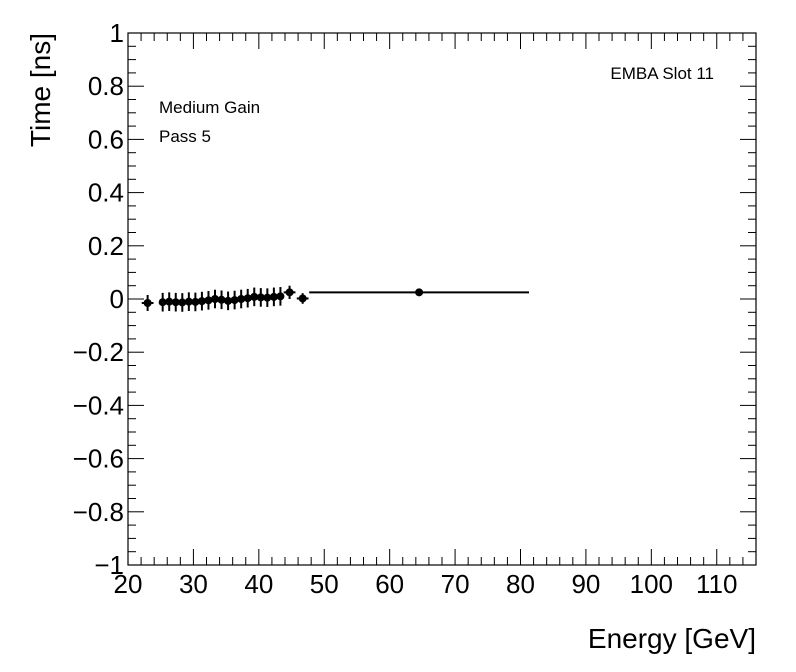  What do you see at coordinates (98, 459) in the screenshot?
I see `y-tick-label: −0.6` at bounding box center [98, 459].